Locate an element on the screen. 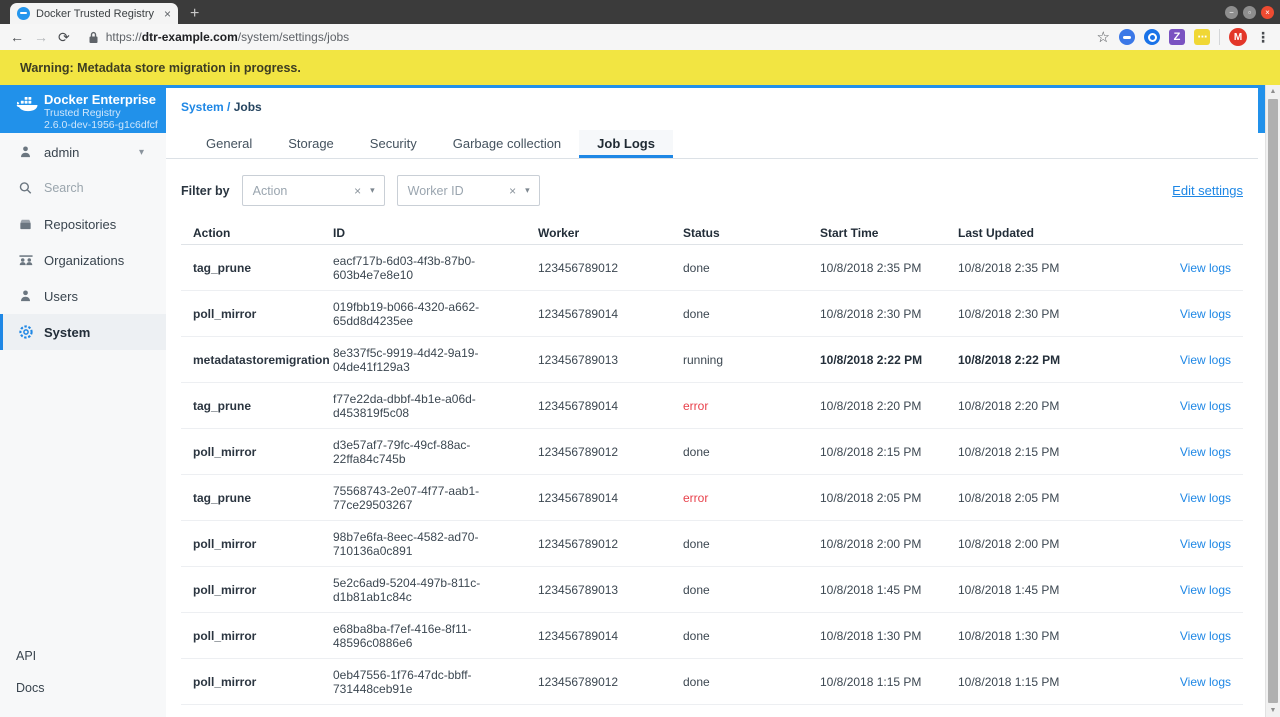 The height and width of the screenshot is (717, 1280). sidebar-item-users: Users is located at coordinates (83, 296).